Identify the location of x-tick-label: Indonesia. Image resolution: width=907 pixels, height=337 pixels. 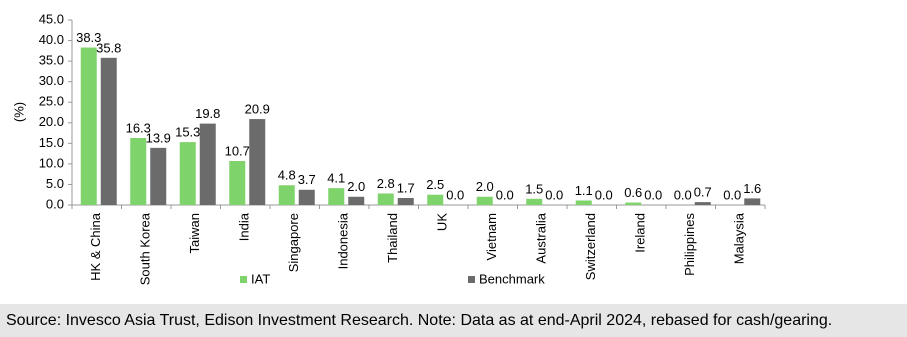
(343, 240).